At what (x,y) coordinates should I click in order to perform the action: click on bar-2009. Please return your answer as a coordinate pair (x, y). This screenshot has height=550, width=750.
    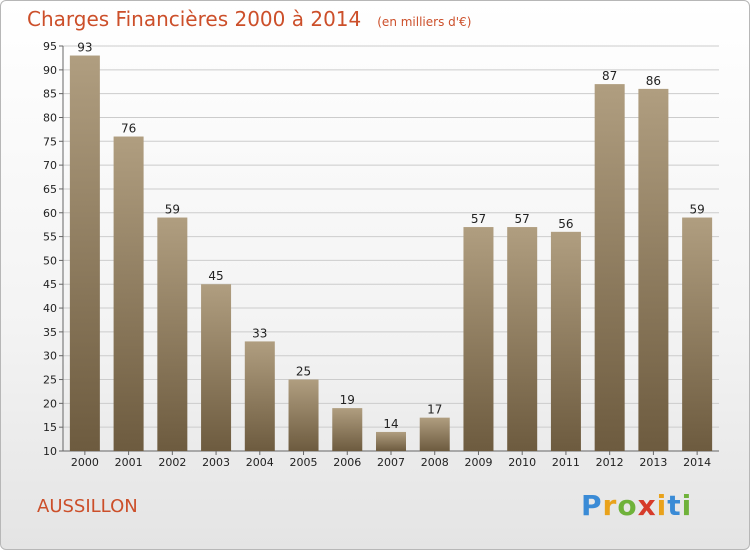
    Looking at the image, I should click on (478, 339).